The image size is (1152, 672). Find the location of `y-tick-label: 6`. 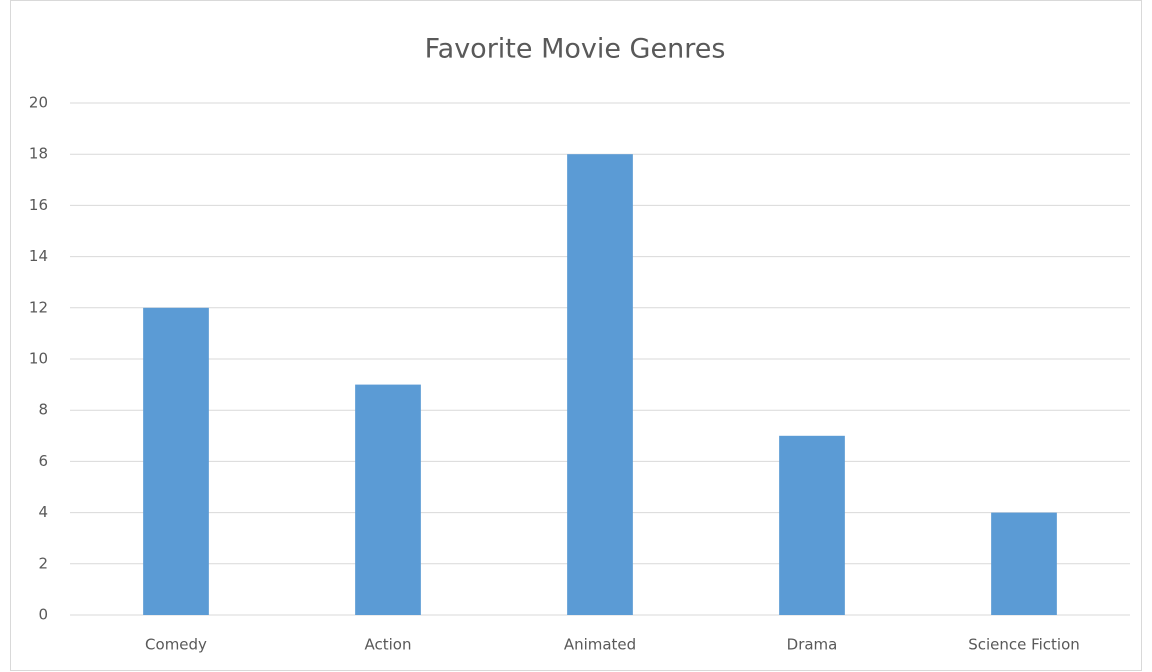

y-tick-label: 6 is located at coordinates (43, 461).